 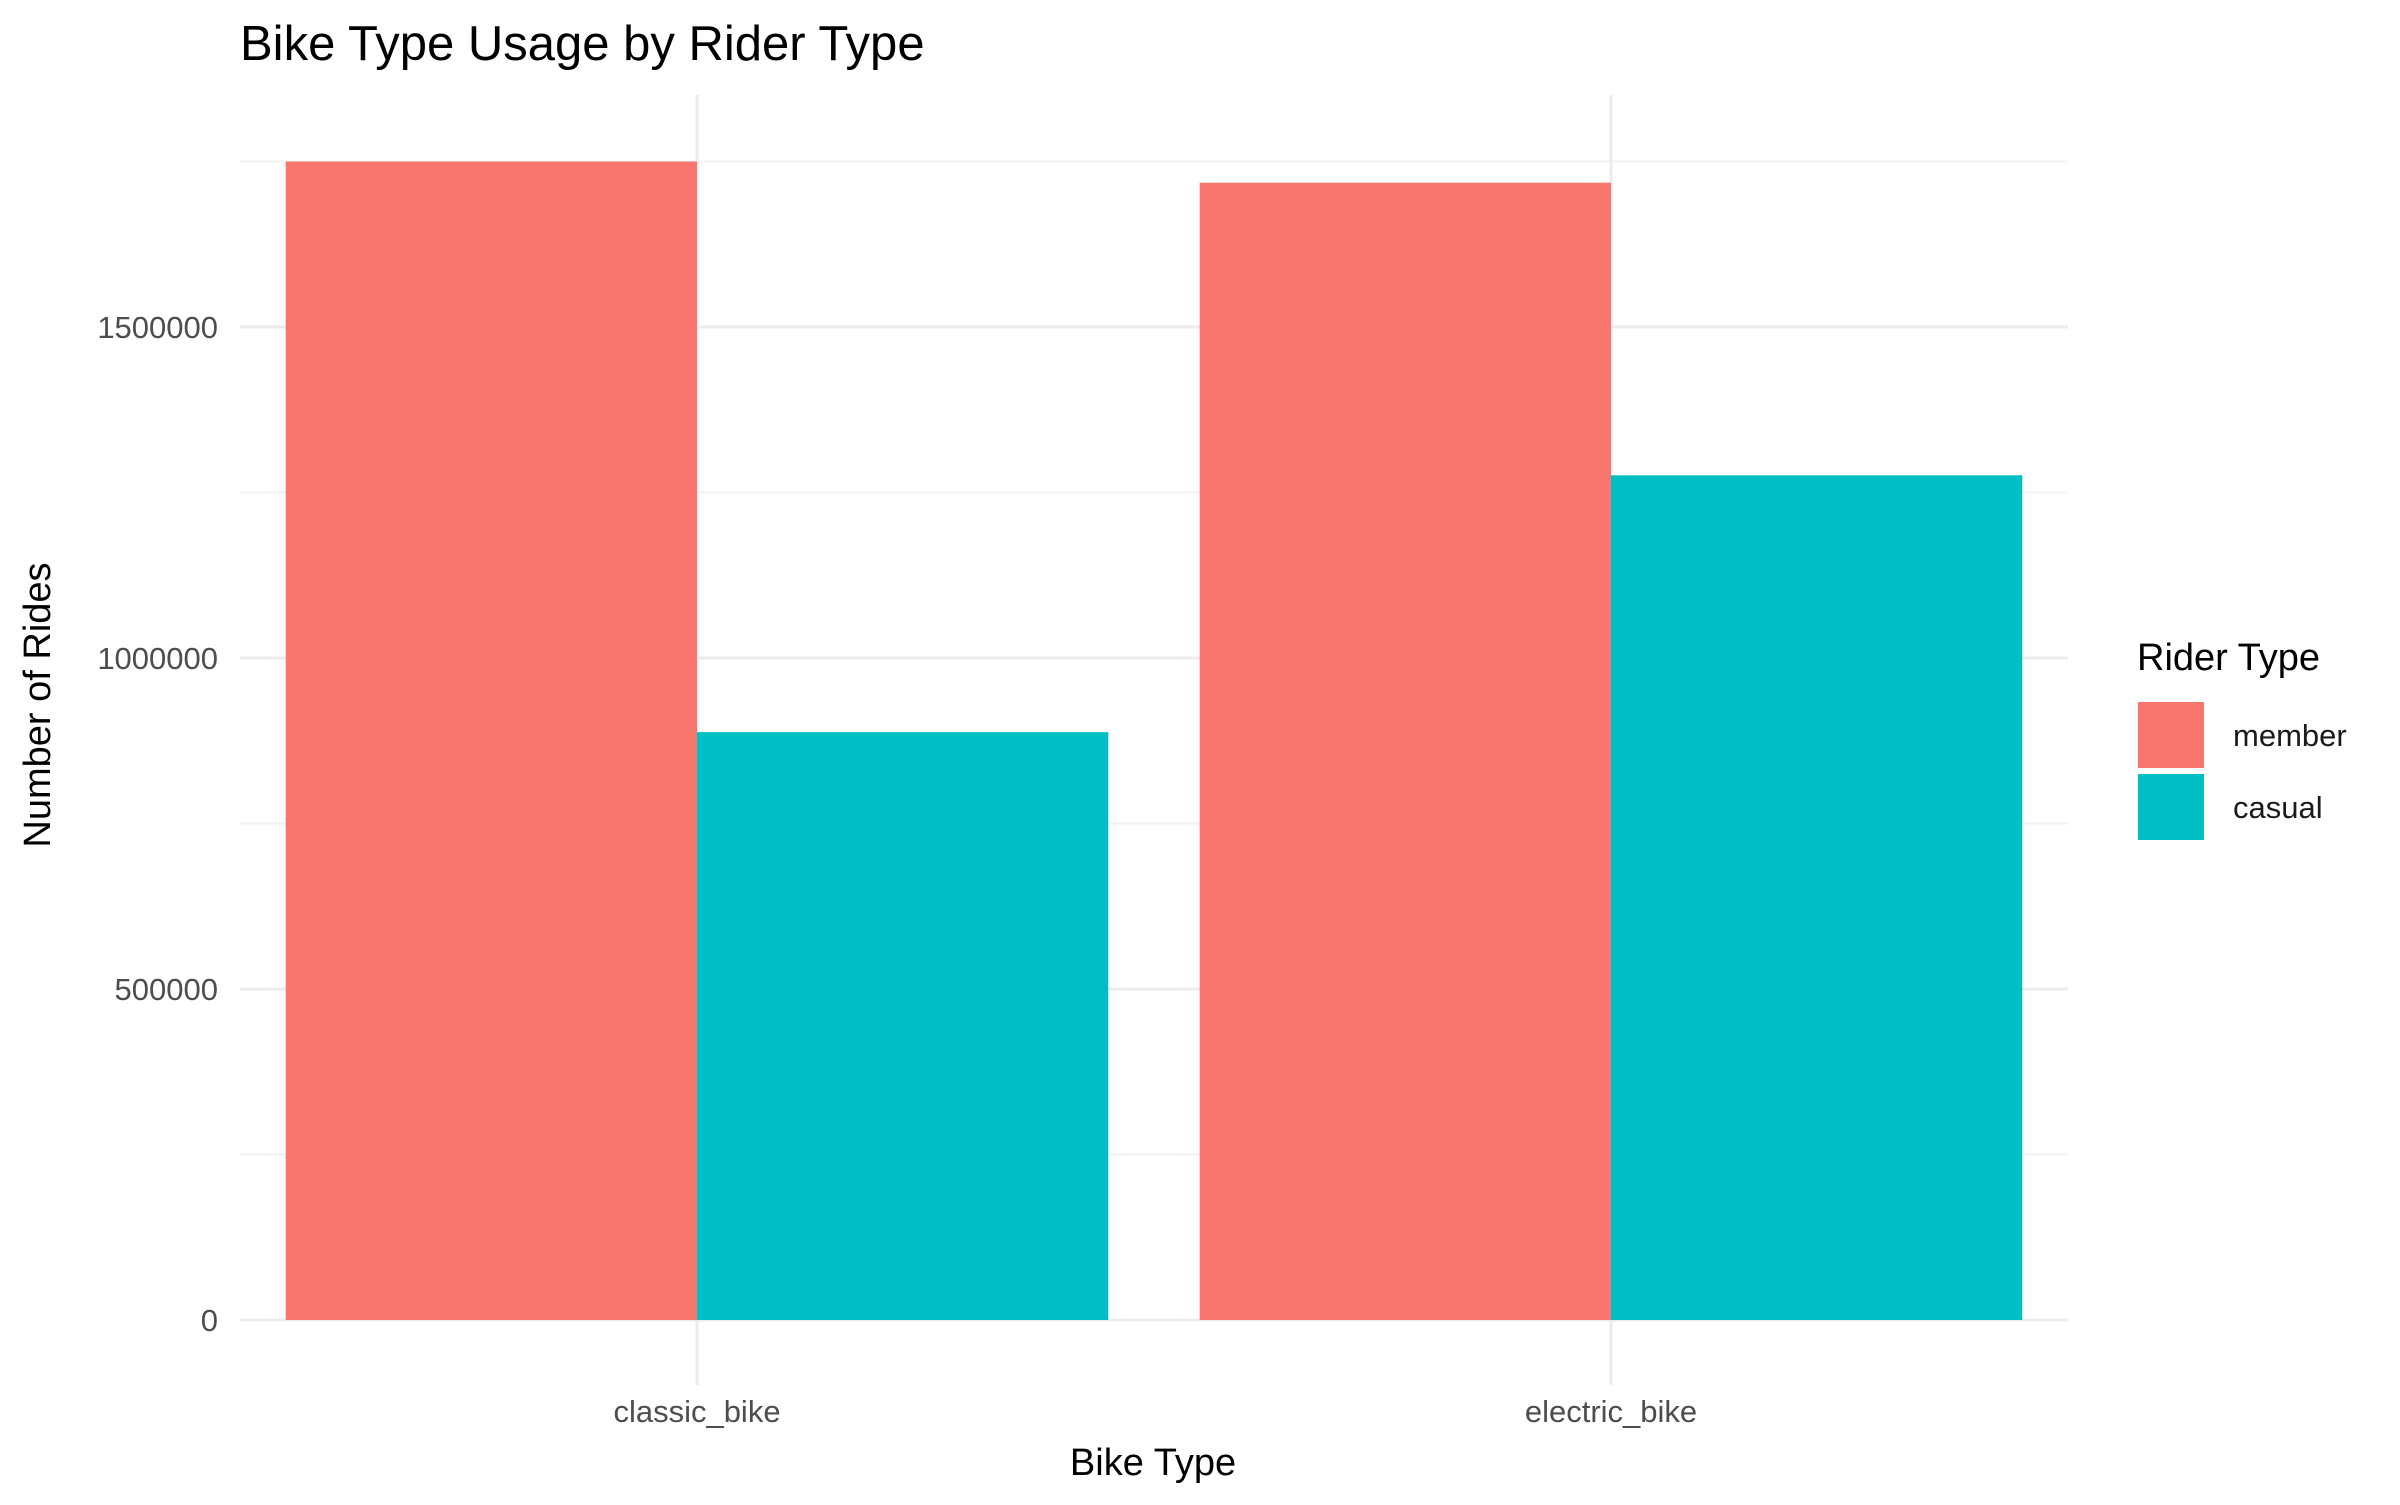 I want to click on chart-title: Bike Type Usage by Rider Type, so click(x=582, y=44).